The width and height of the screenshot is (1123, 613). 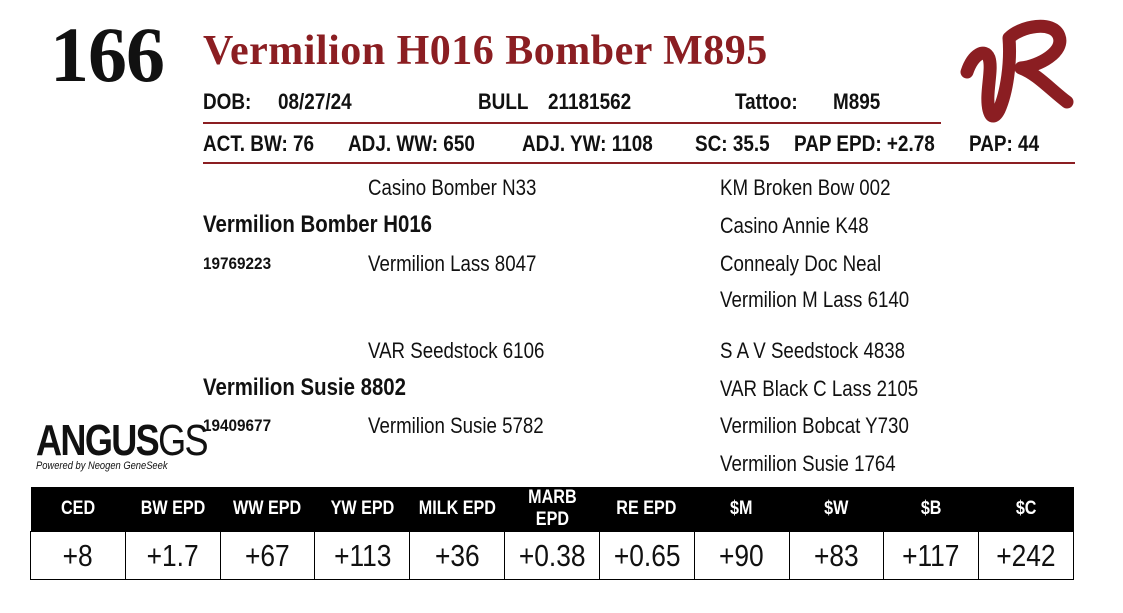 I want to click on tattoo-value: M895, so click(x=857, y=101).